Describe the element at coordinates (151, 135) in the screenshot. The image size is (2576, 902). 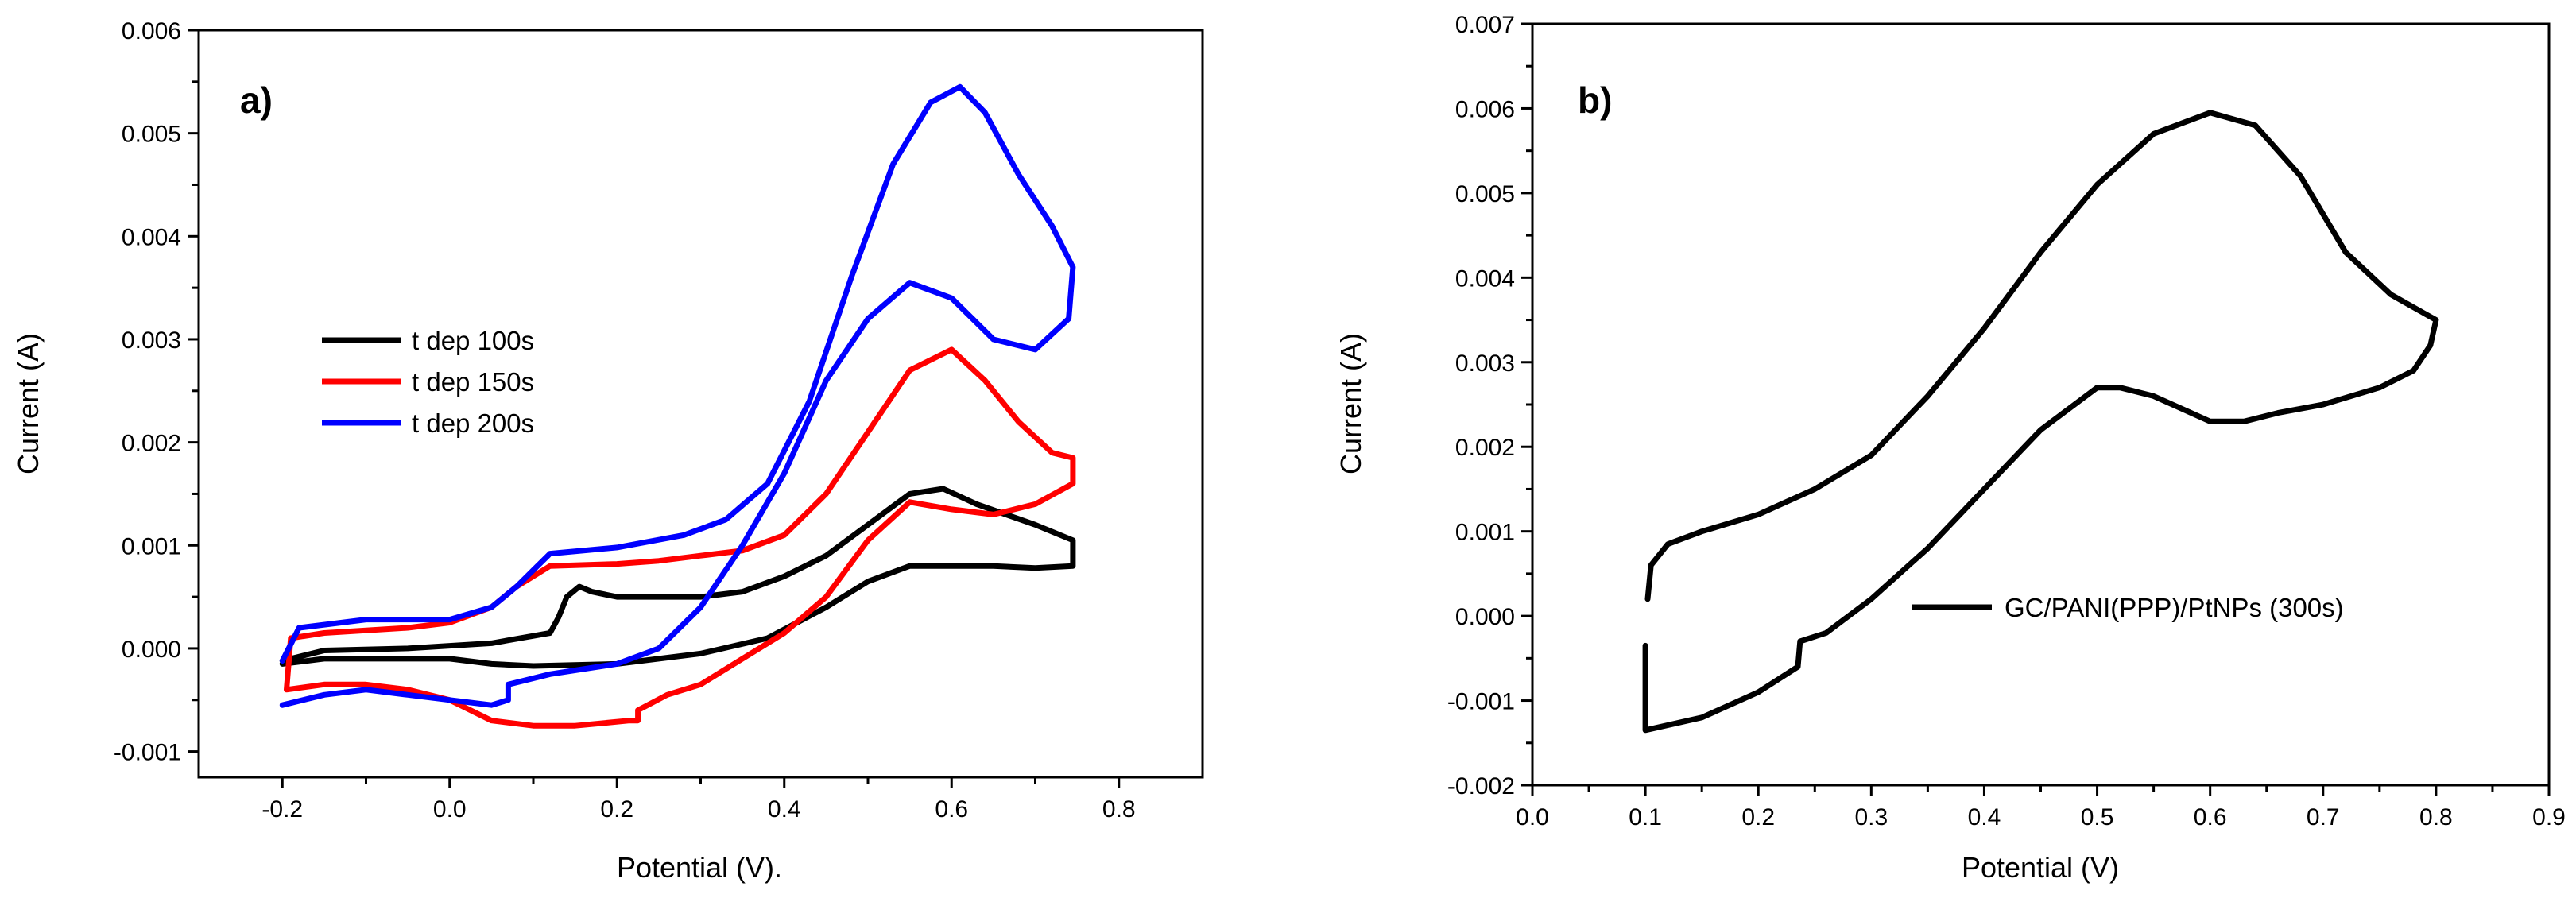
I see `panel-a-y-tick-label: 0.005` at that location.